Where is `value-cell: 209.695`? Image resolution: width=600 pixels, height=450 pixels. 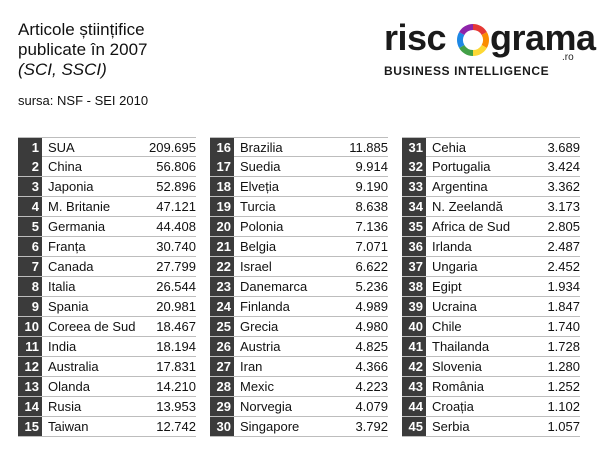 value-cell: 209.695 is located at coordinates (172, 147).